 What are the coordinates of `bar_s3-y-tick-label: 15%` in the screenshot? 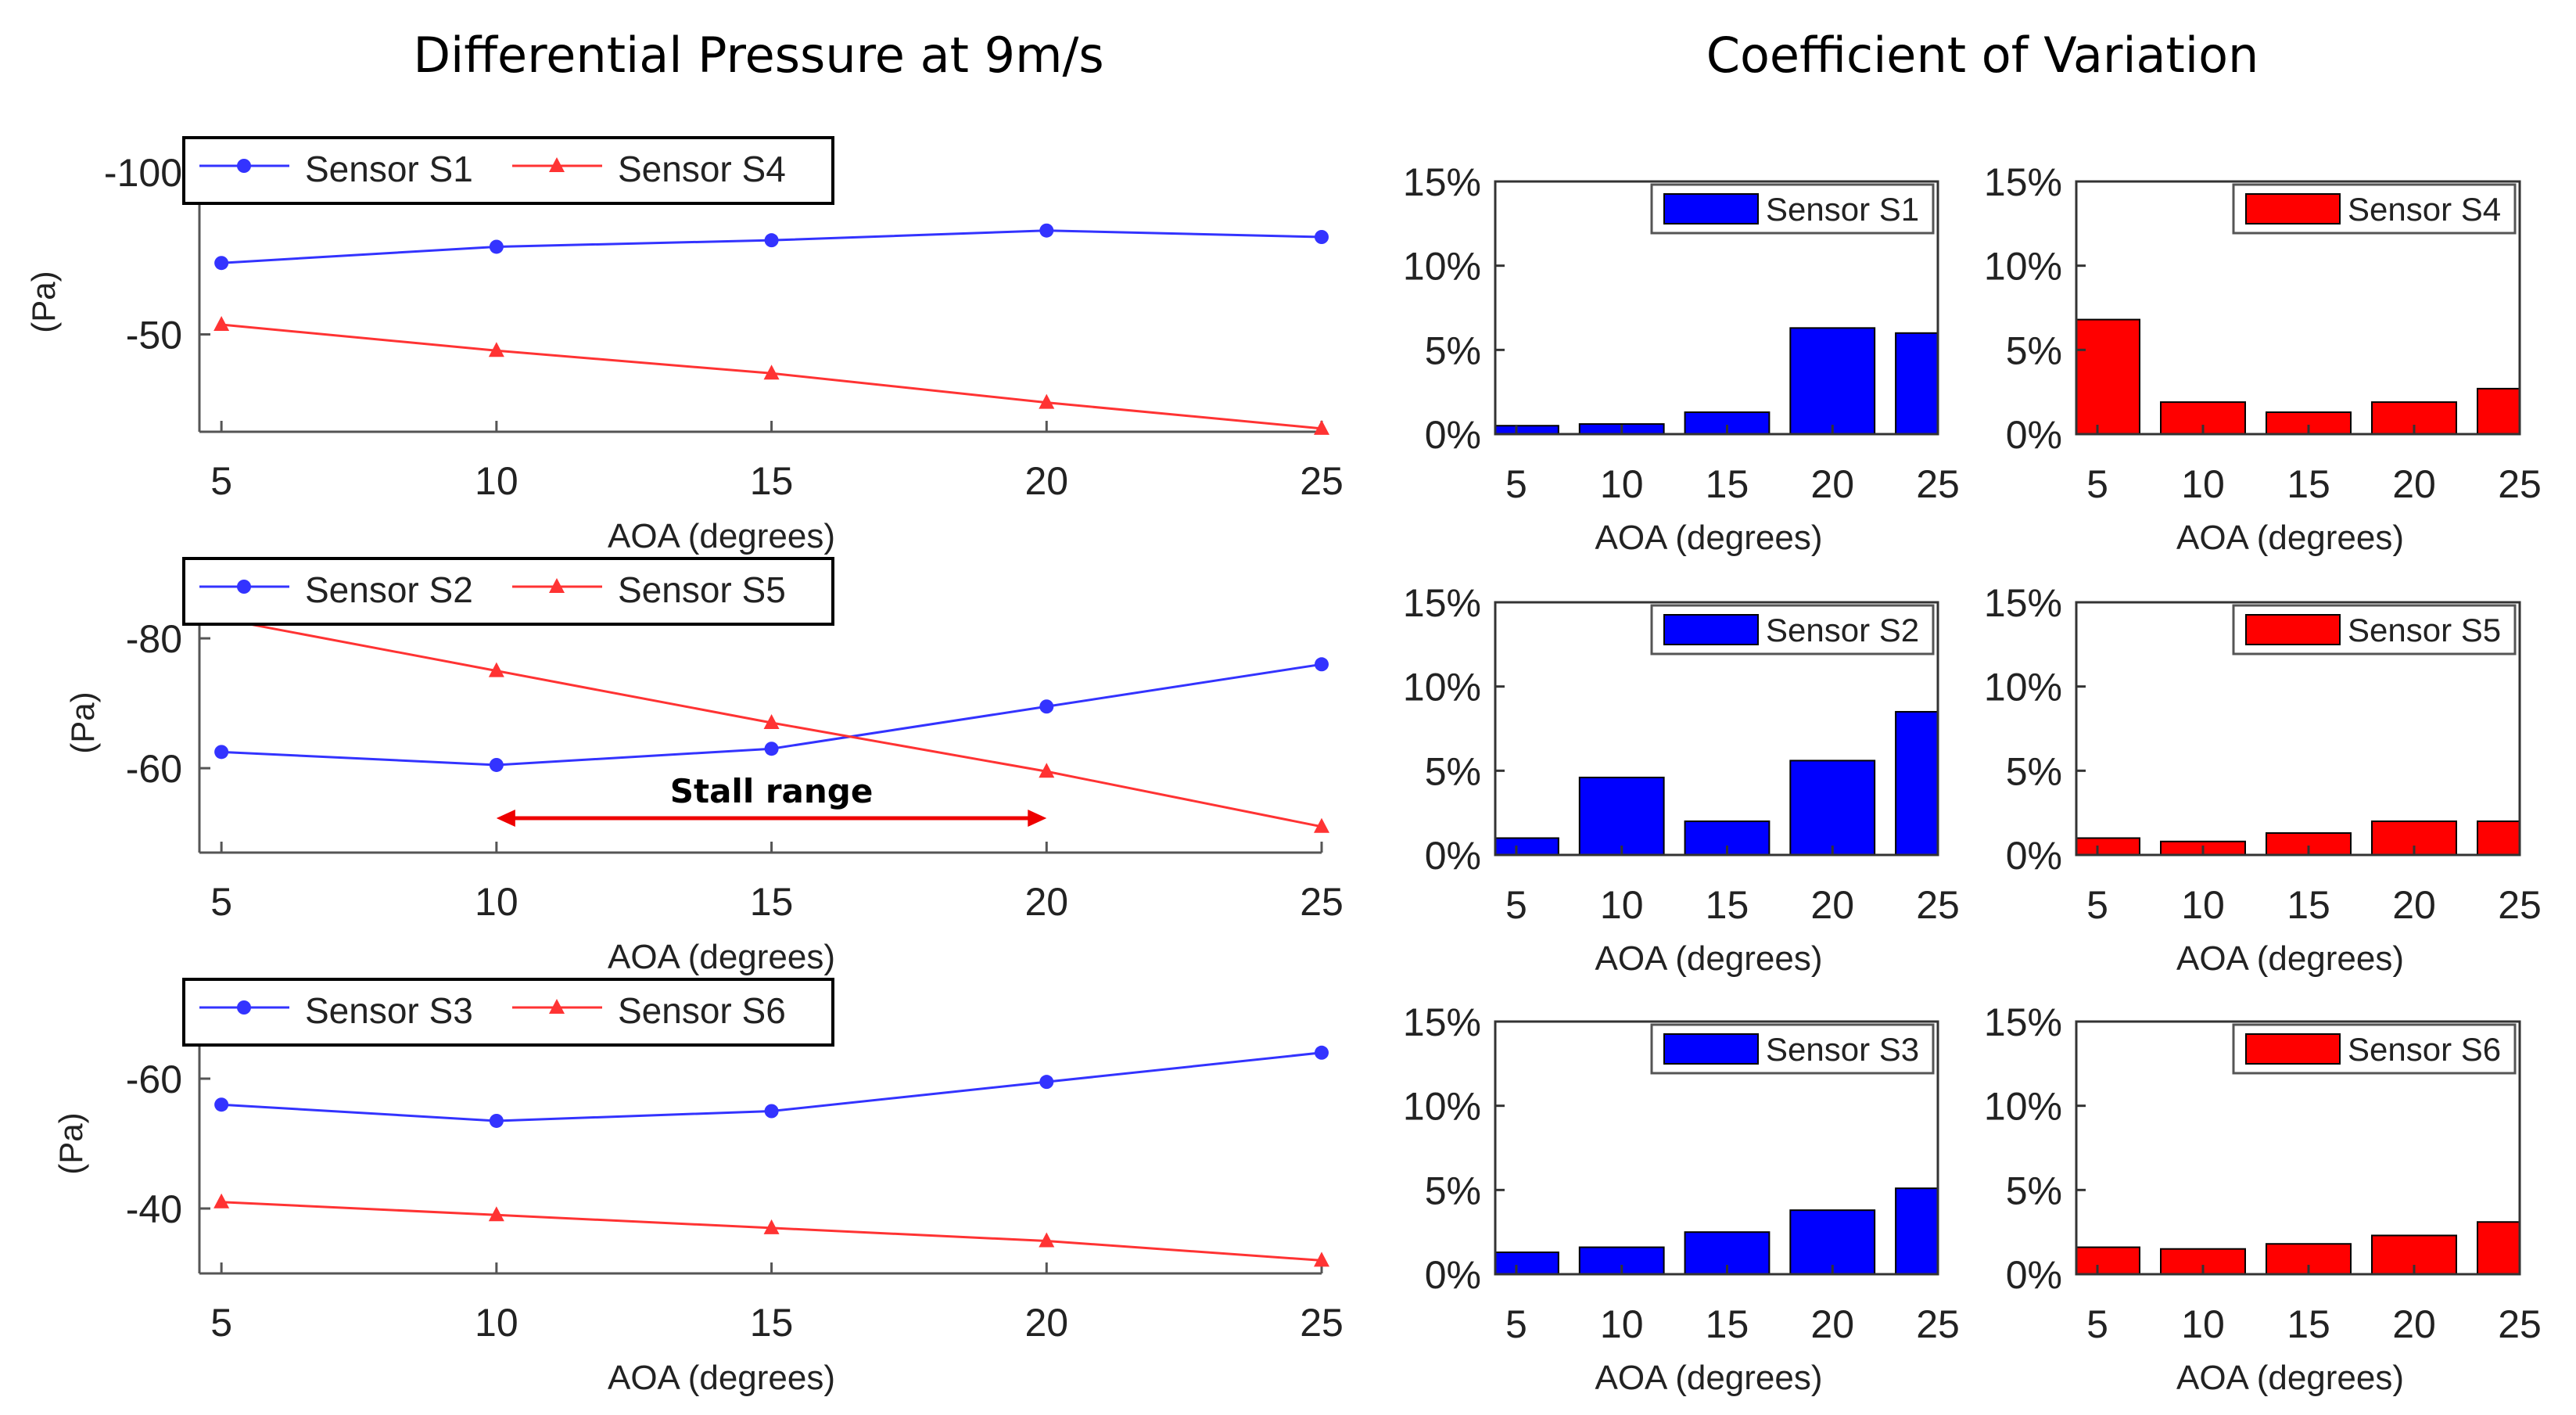 It's located at (1442, 1022).